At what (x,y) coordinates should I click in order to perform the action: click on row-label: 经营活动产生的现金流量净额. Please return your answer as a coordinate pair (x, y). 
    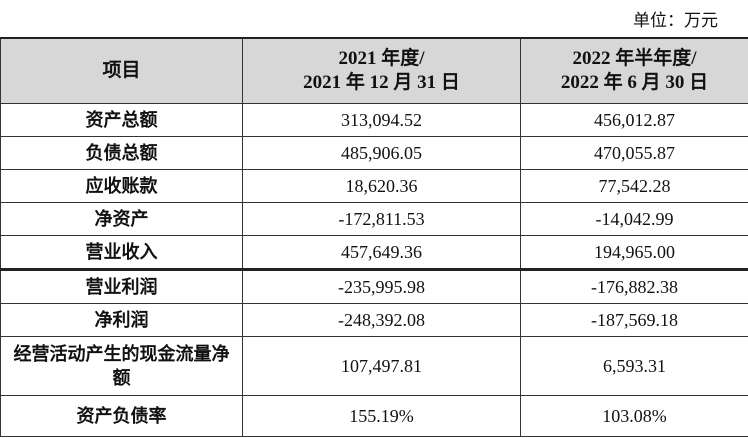
    Looking at the image, I should click on (121, 366).